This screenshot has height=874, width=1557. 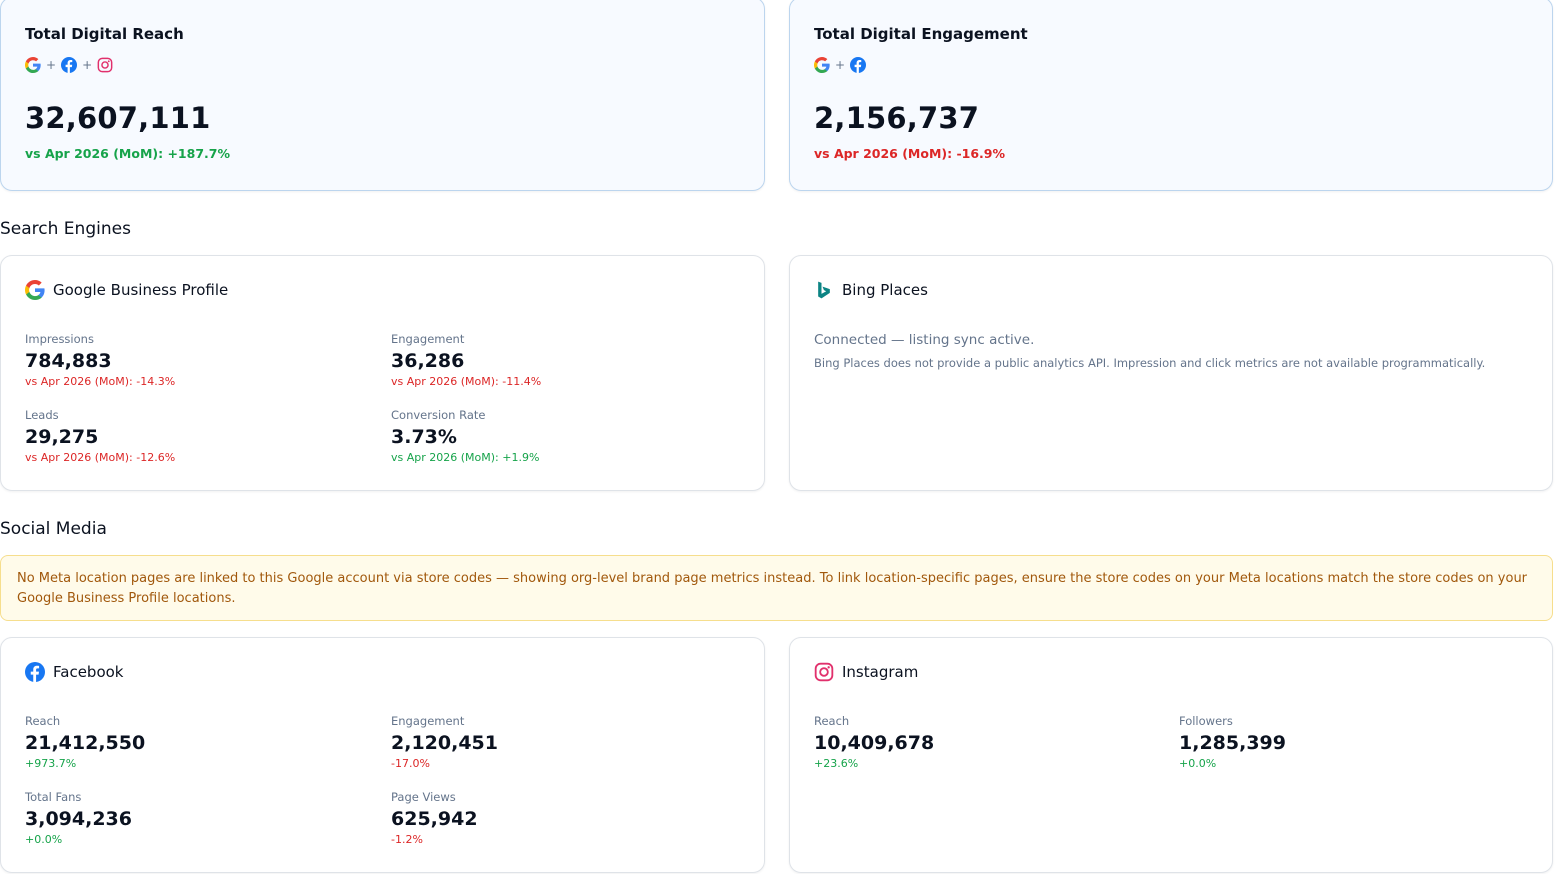 I want to click on bing-icon, so click(x=824, y=290).